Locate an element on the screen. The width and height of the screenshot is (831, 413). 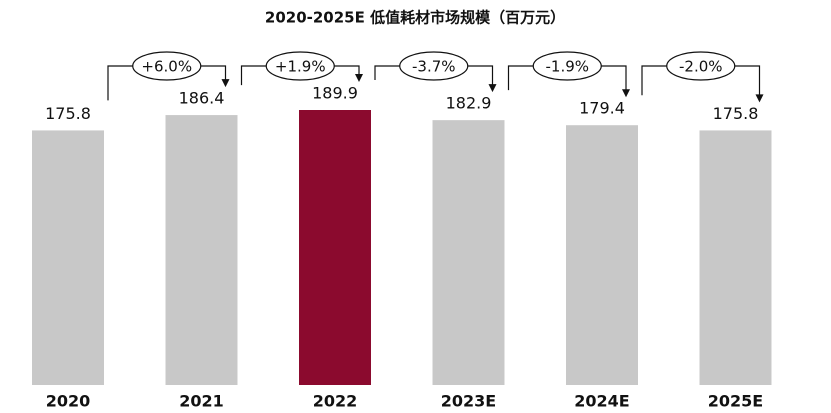
growth-label: +1.9% is located at coordinates (300, 67).